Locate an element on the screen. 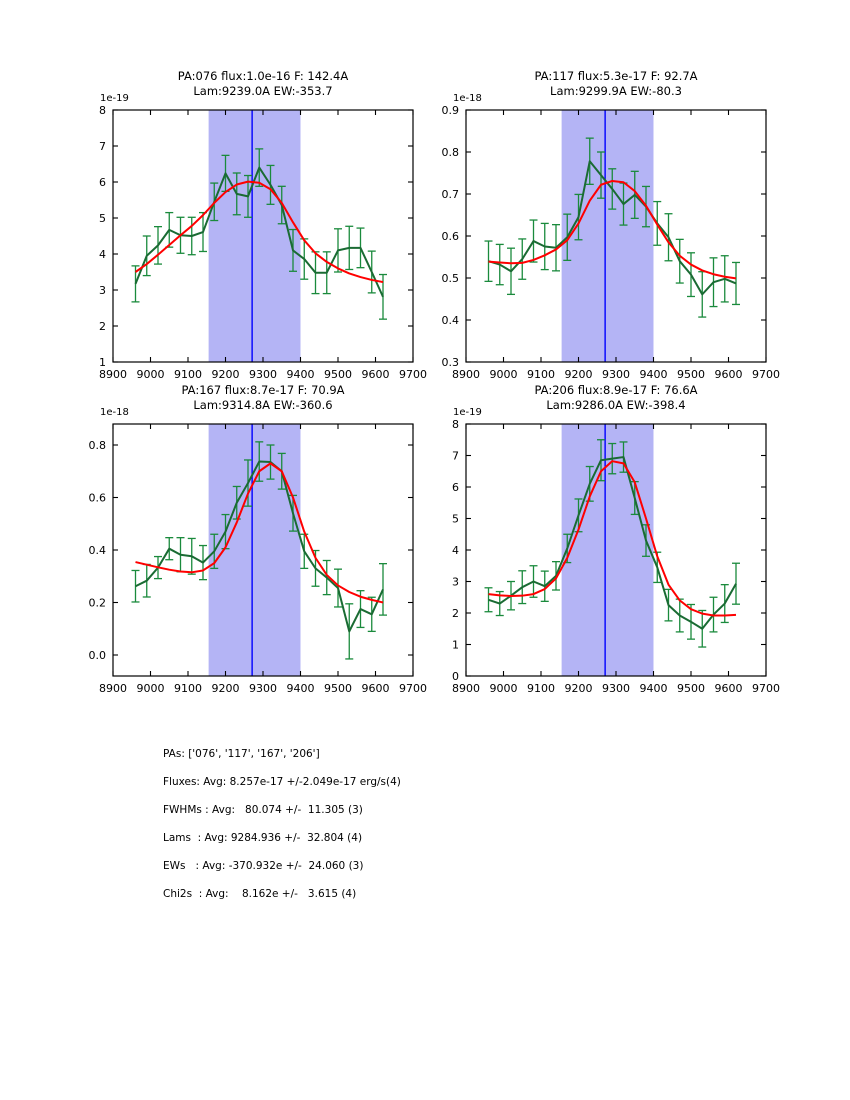  panel-title-line1: PA:206 flux:8.9e-17 F: 76.6A is located at coordinates (616, 390).